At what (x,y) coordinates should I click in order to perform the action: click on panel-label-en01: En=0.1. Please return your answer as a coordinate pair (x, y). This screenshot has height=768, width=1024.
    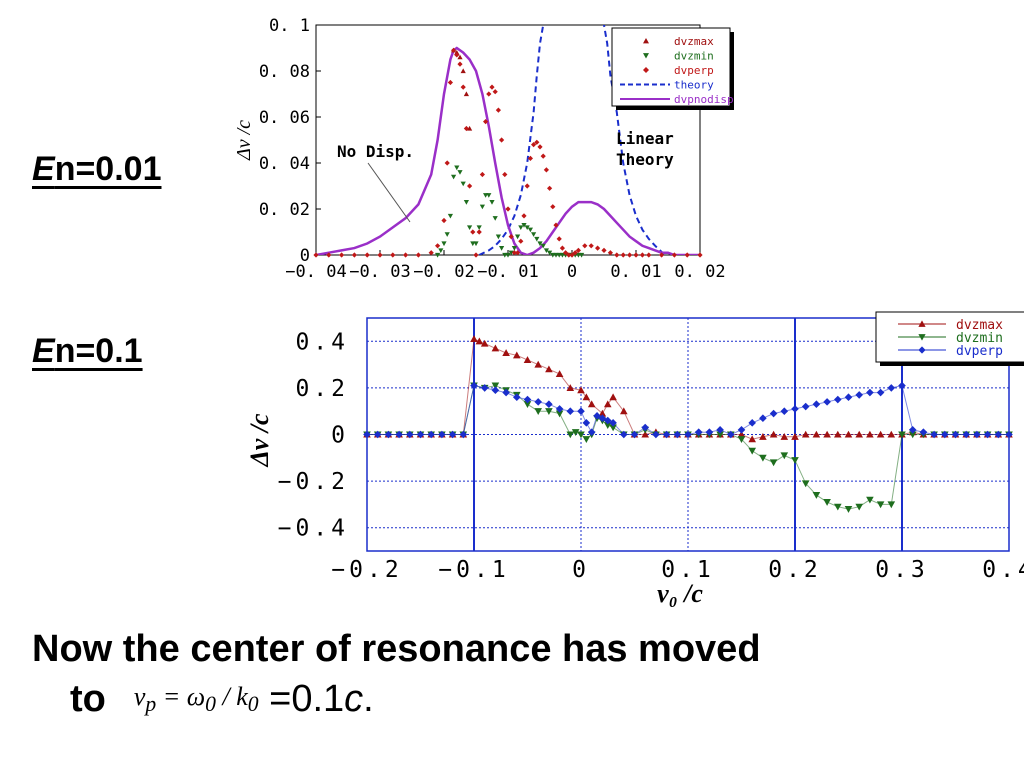
    Looking at the image, I should click on (87, 351).